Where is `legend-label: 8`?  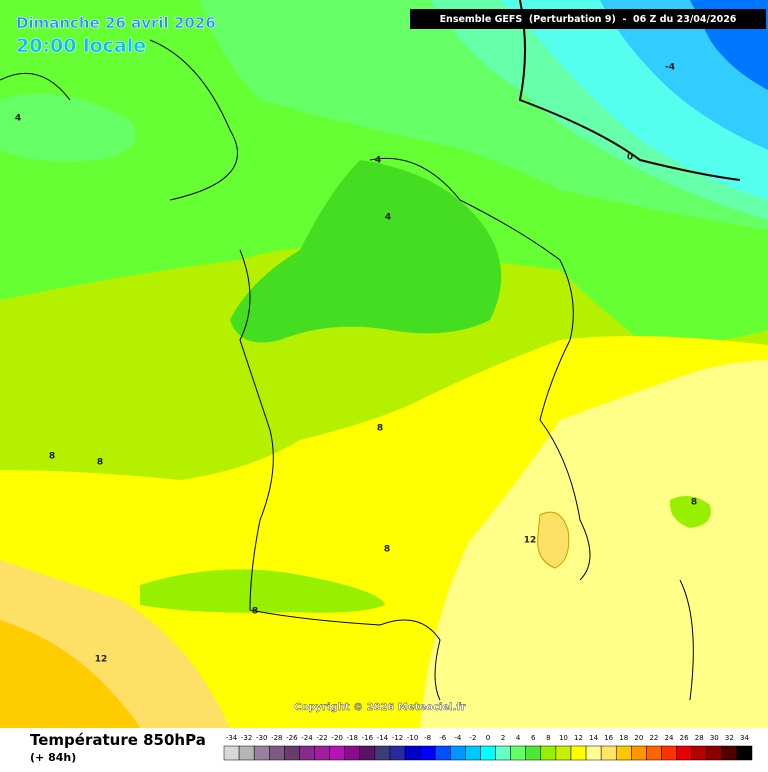 legend-label: 8 is located at coordinates (548, 738).